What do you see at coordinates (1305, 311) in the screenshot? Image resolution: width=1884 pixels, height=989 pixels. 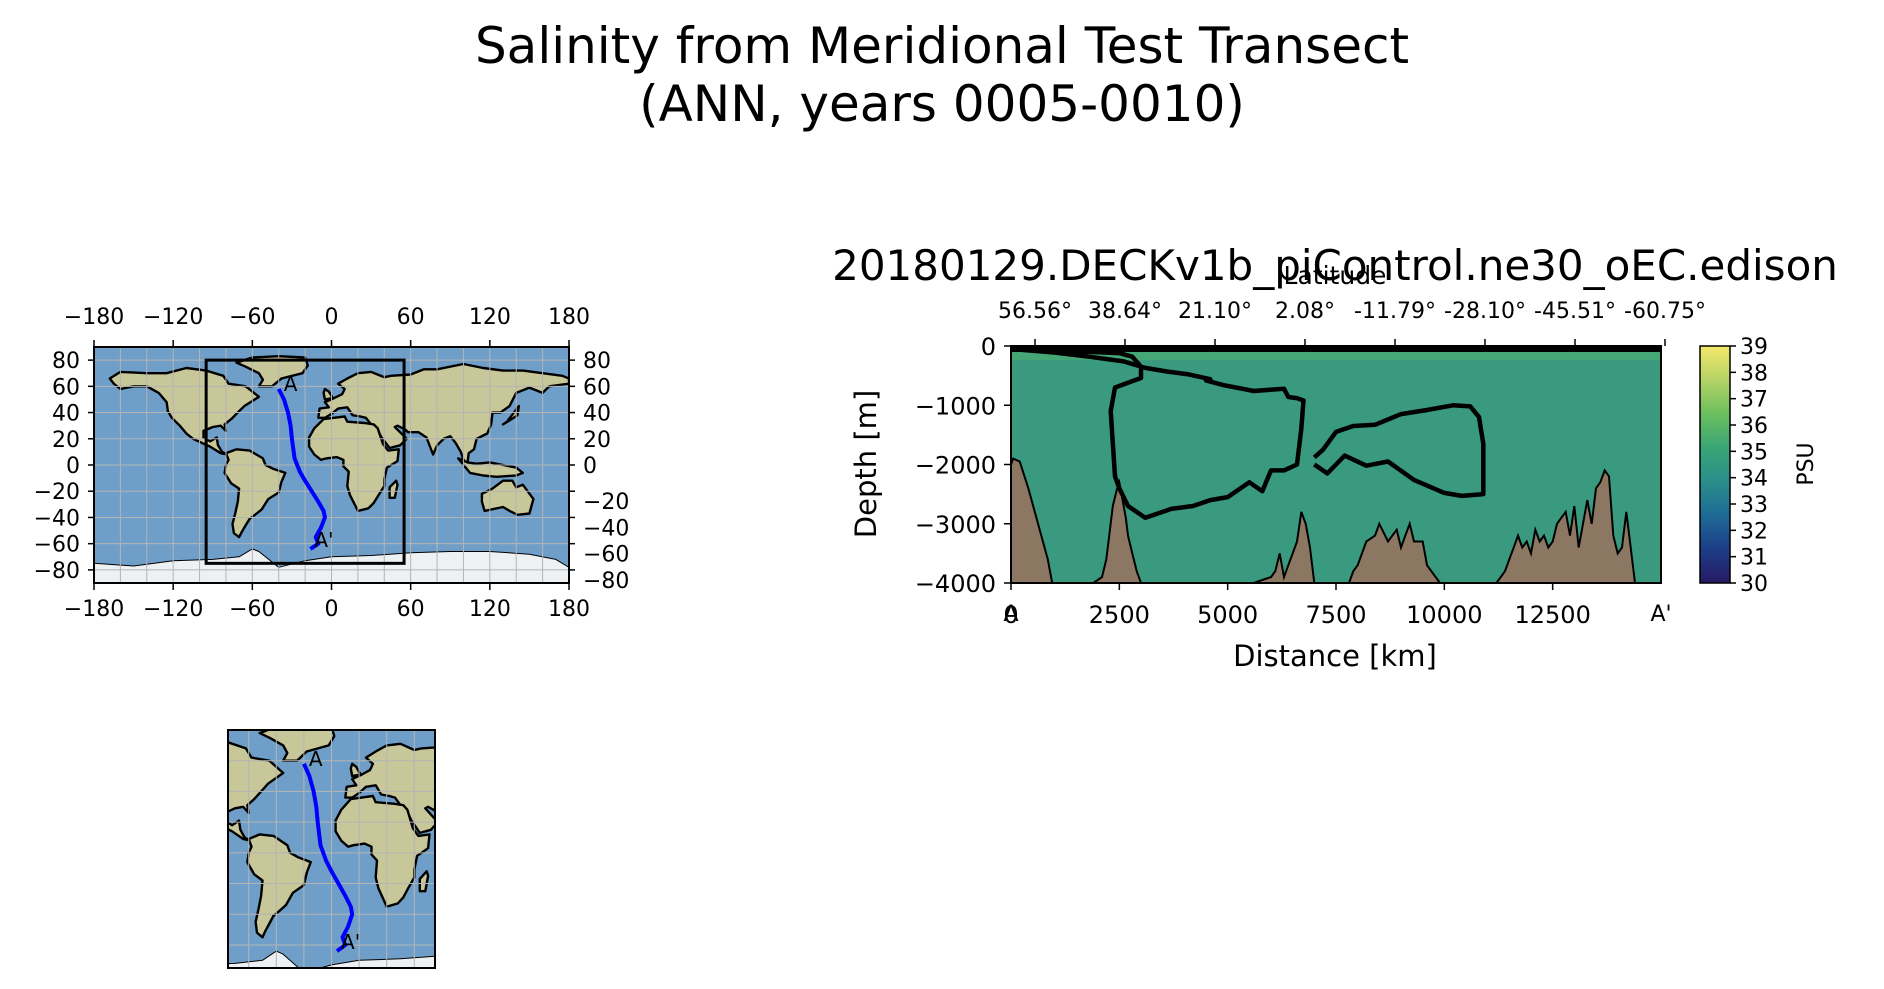 I see `latitude-tick-label: 2.08°` at bounding box center [1305, 311].